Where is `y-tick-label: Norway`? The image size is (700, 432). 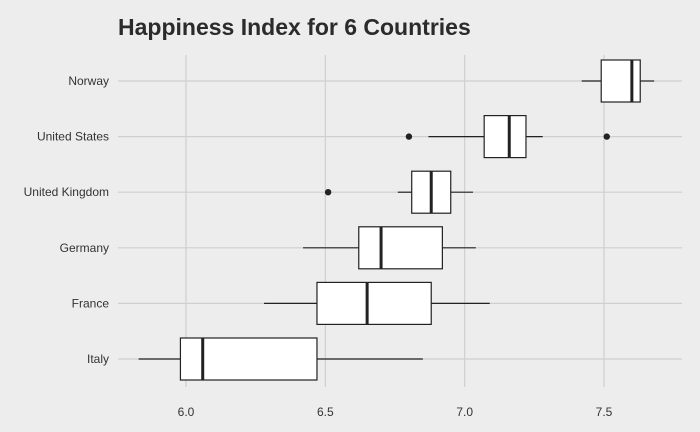 y-tick-label: Norway is located at coordinates (88, 81).